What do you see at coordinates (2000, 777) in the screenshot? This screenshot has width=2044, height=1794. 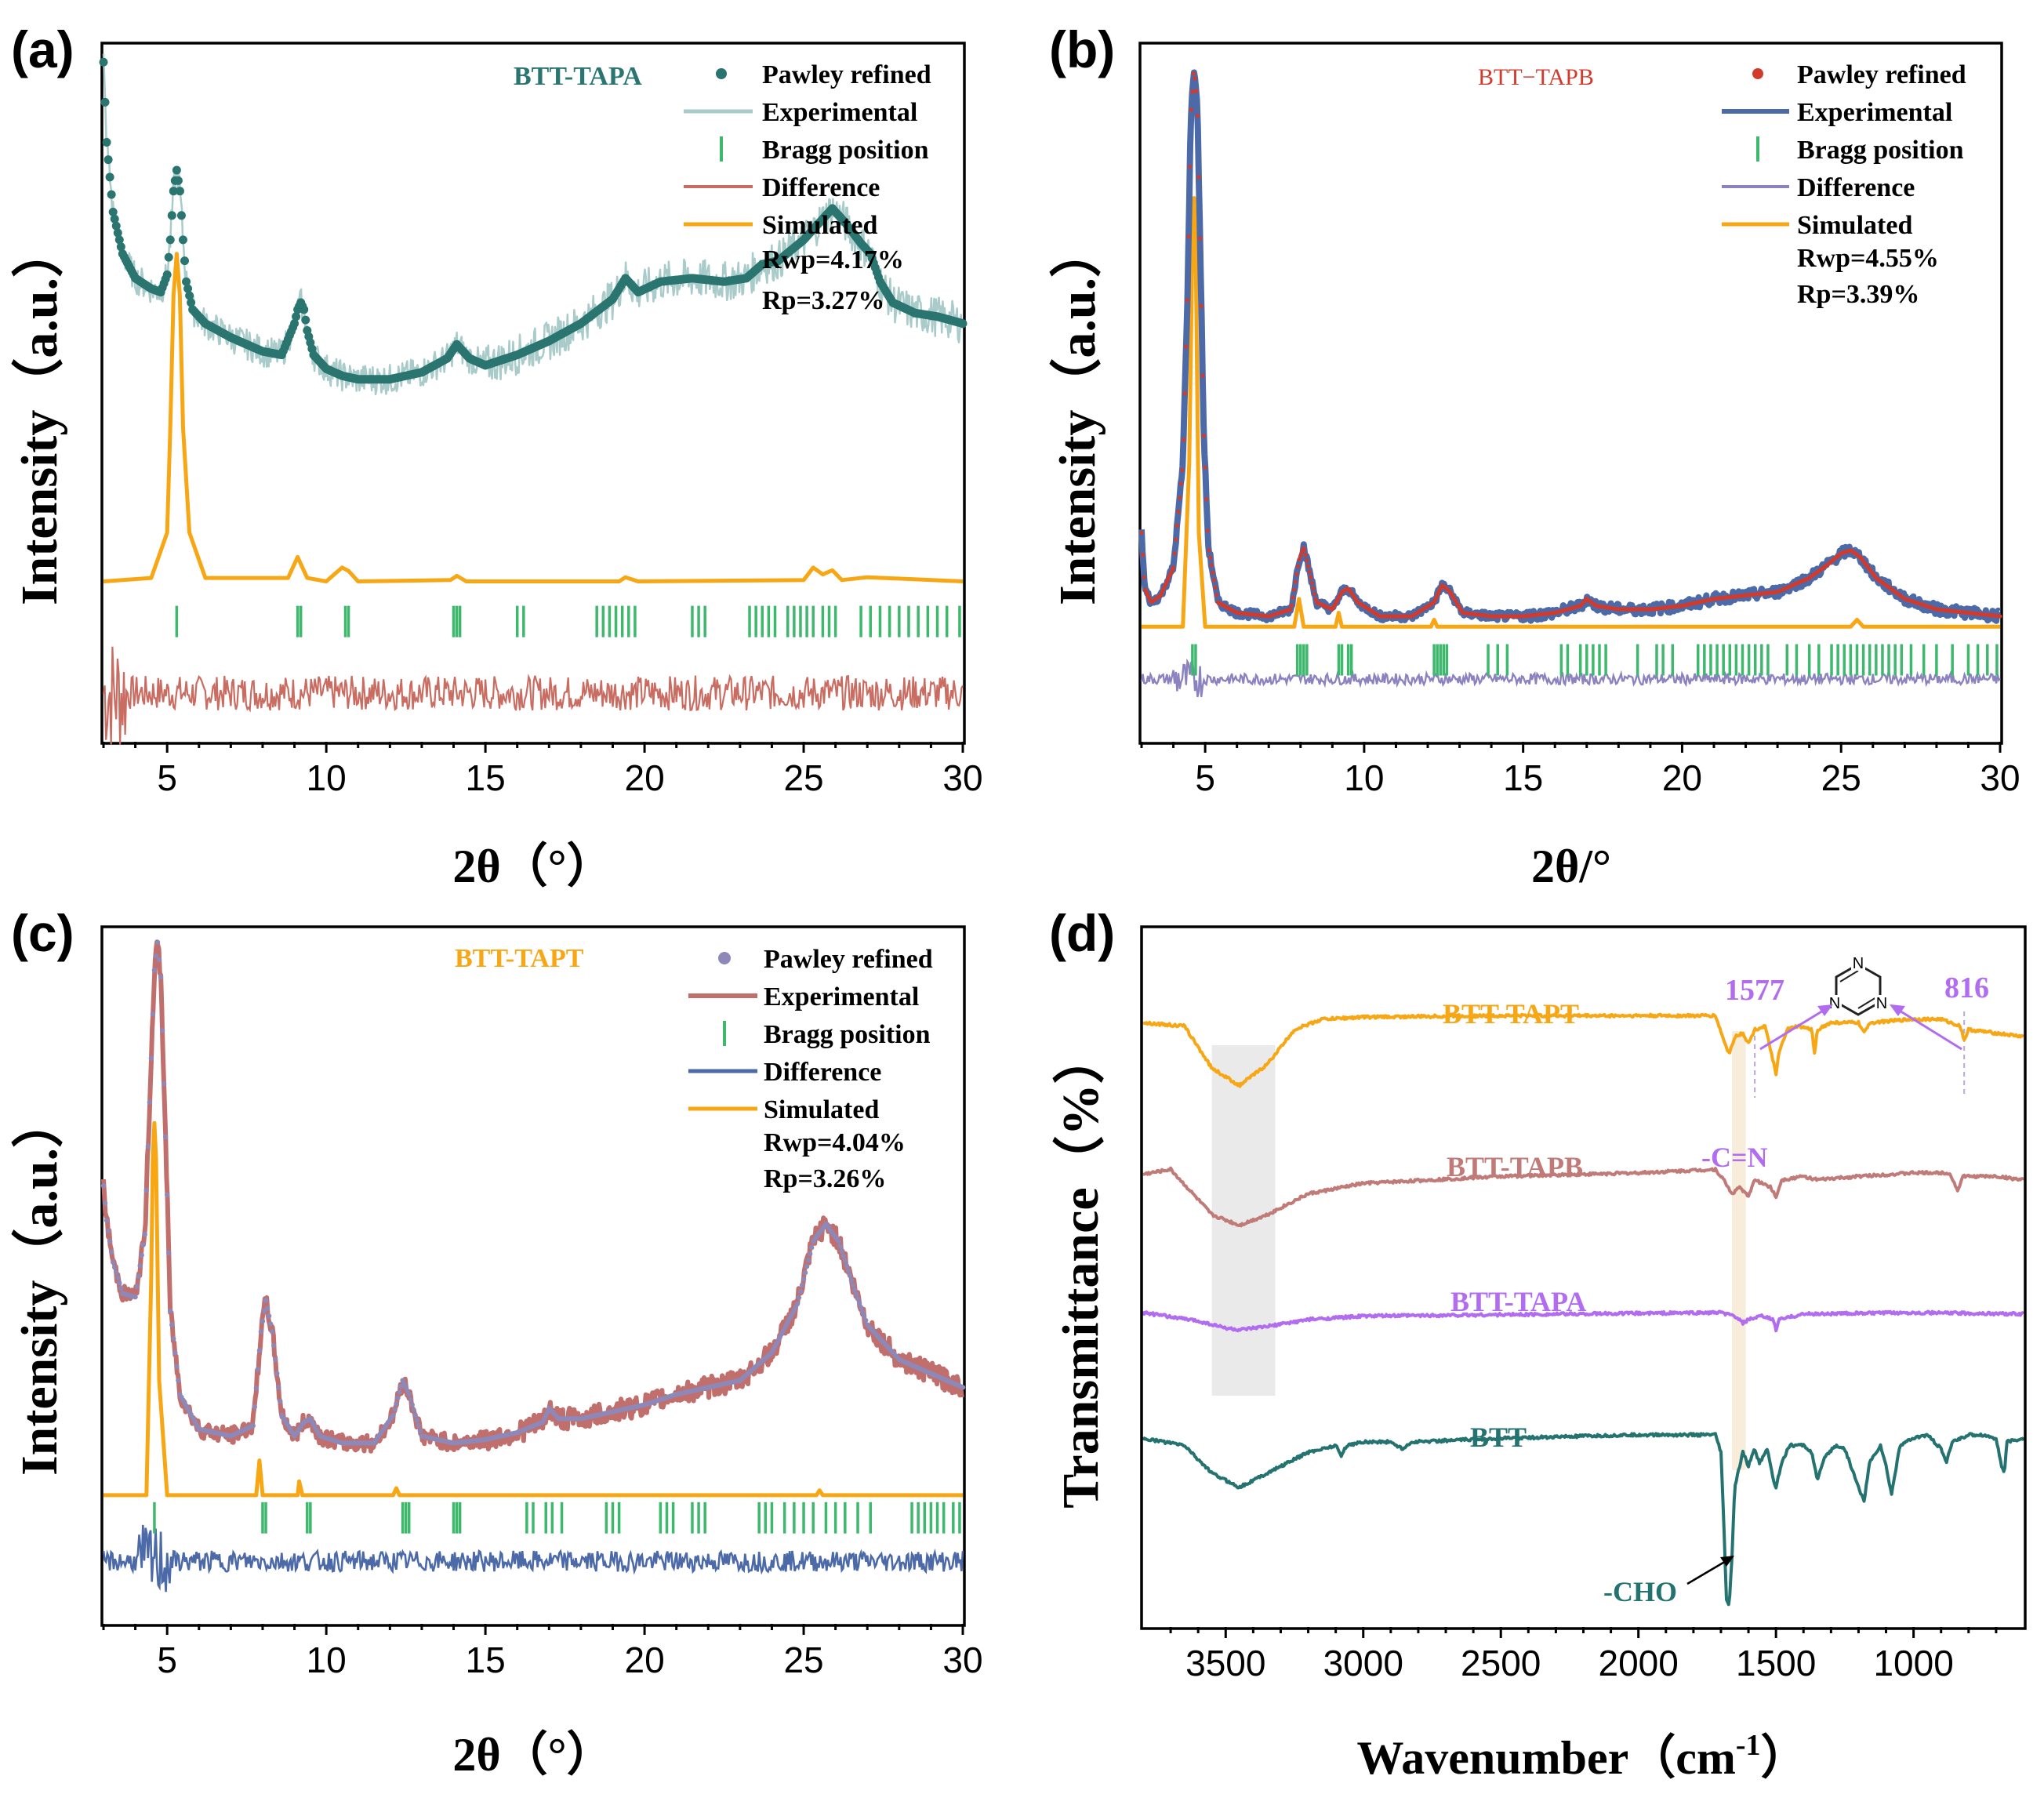 I see `panel-b-x-tick-label: 30` at bounding box center [2000, 777].